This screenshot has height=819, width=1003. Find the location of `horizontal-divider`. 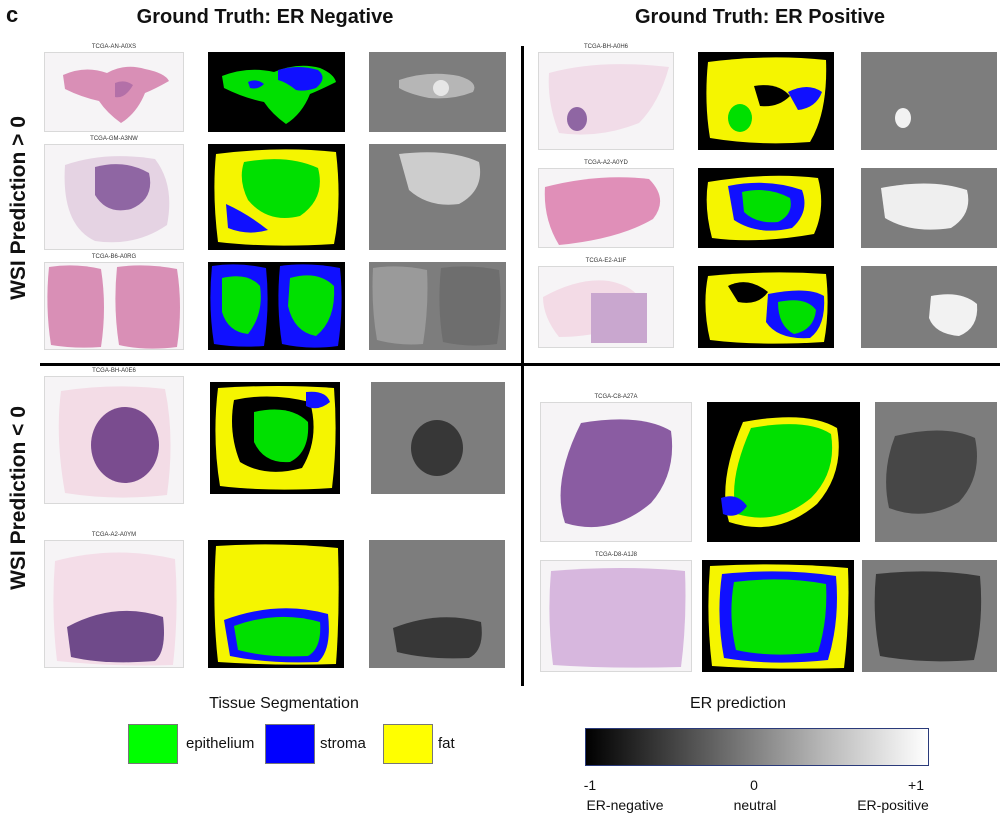

horizontal-divider is located at coordinates (520, 364).